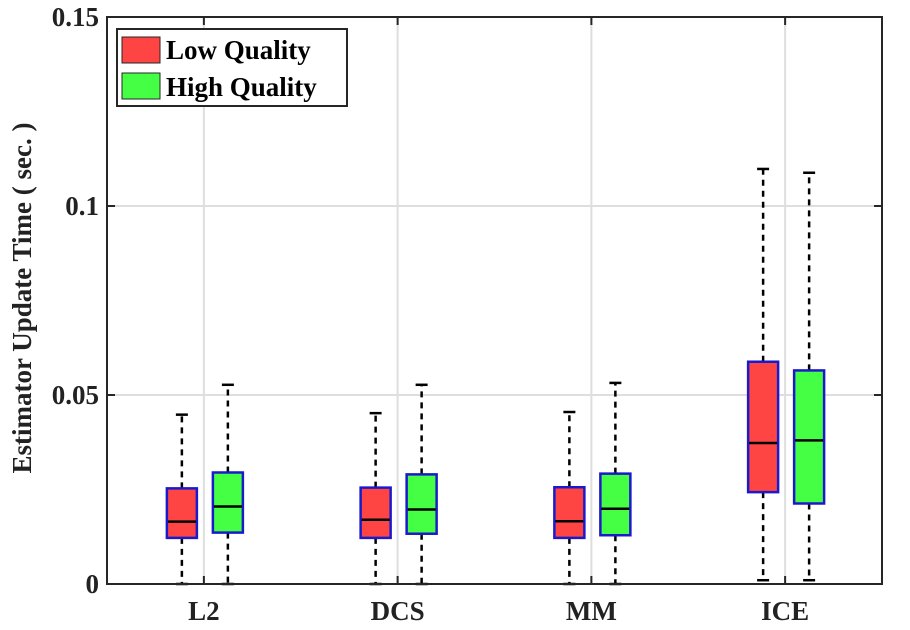 This screenshot has width=910, height=630. I want to click on x-tick-label: ICE, so click(785, 611).